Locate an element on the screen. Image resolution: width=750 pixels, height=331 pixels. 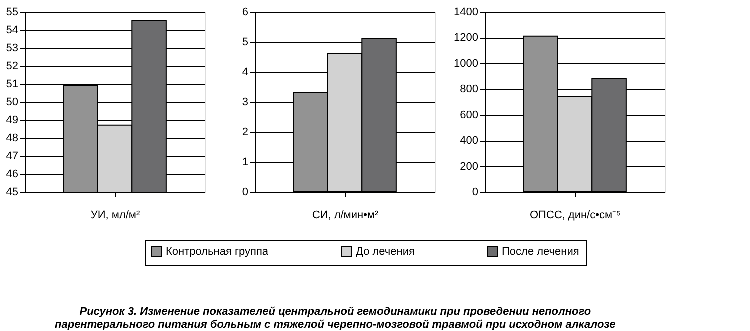
y-tick-label: 800 is located at coordinates (469, 90).